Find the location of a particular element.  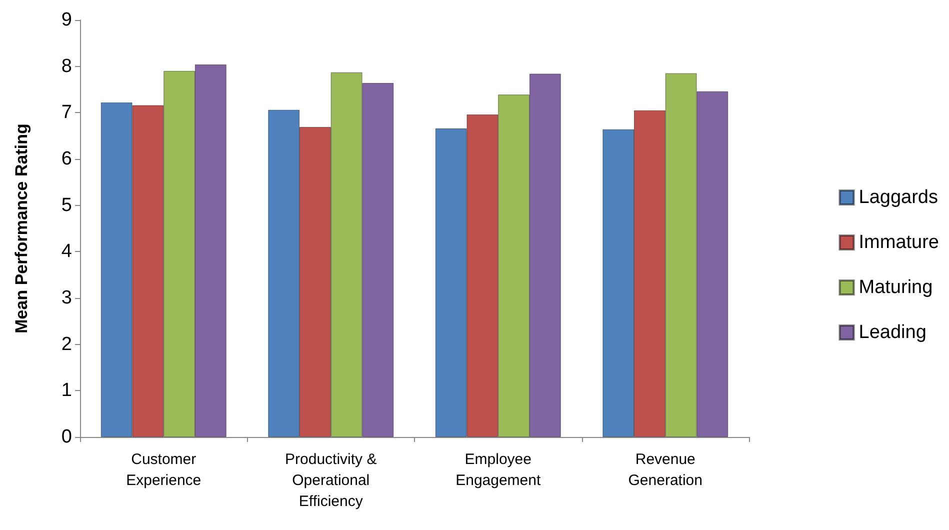

x-tick-label: Productivity & Operational Efficiency is located at coordinates (331, 480).